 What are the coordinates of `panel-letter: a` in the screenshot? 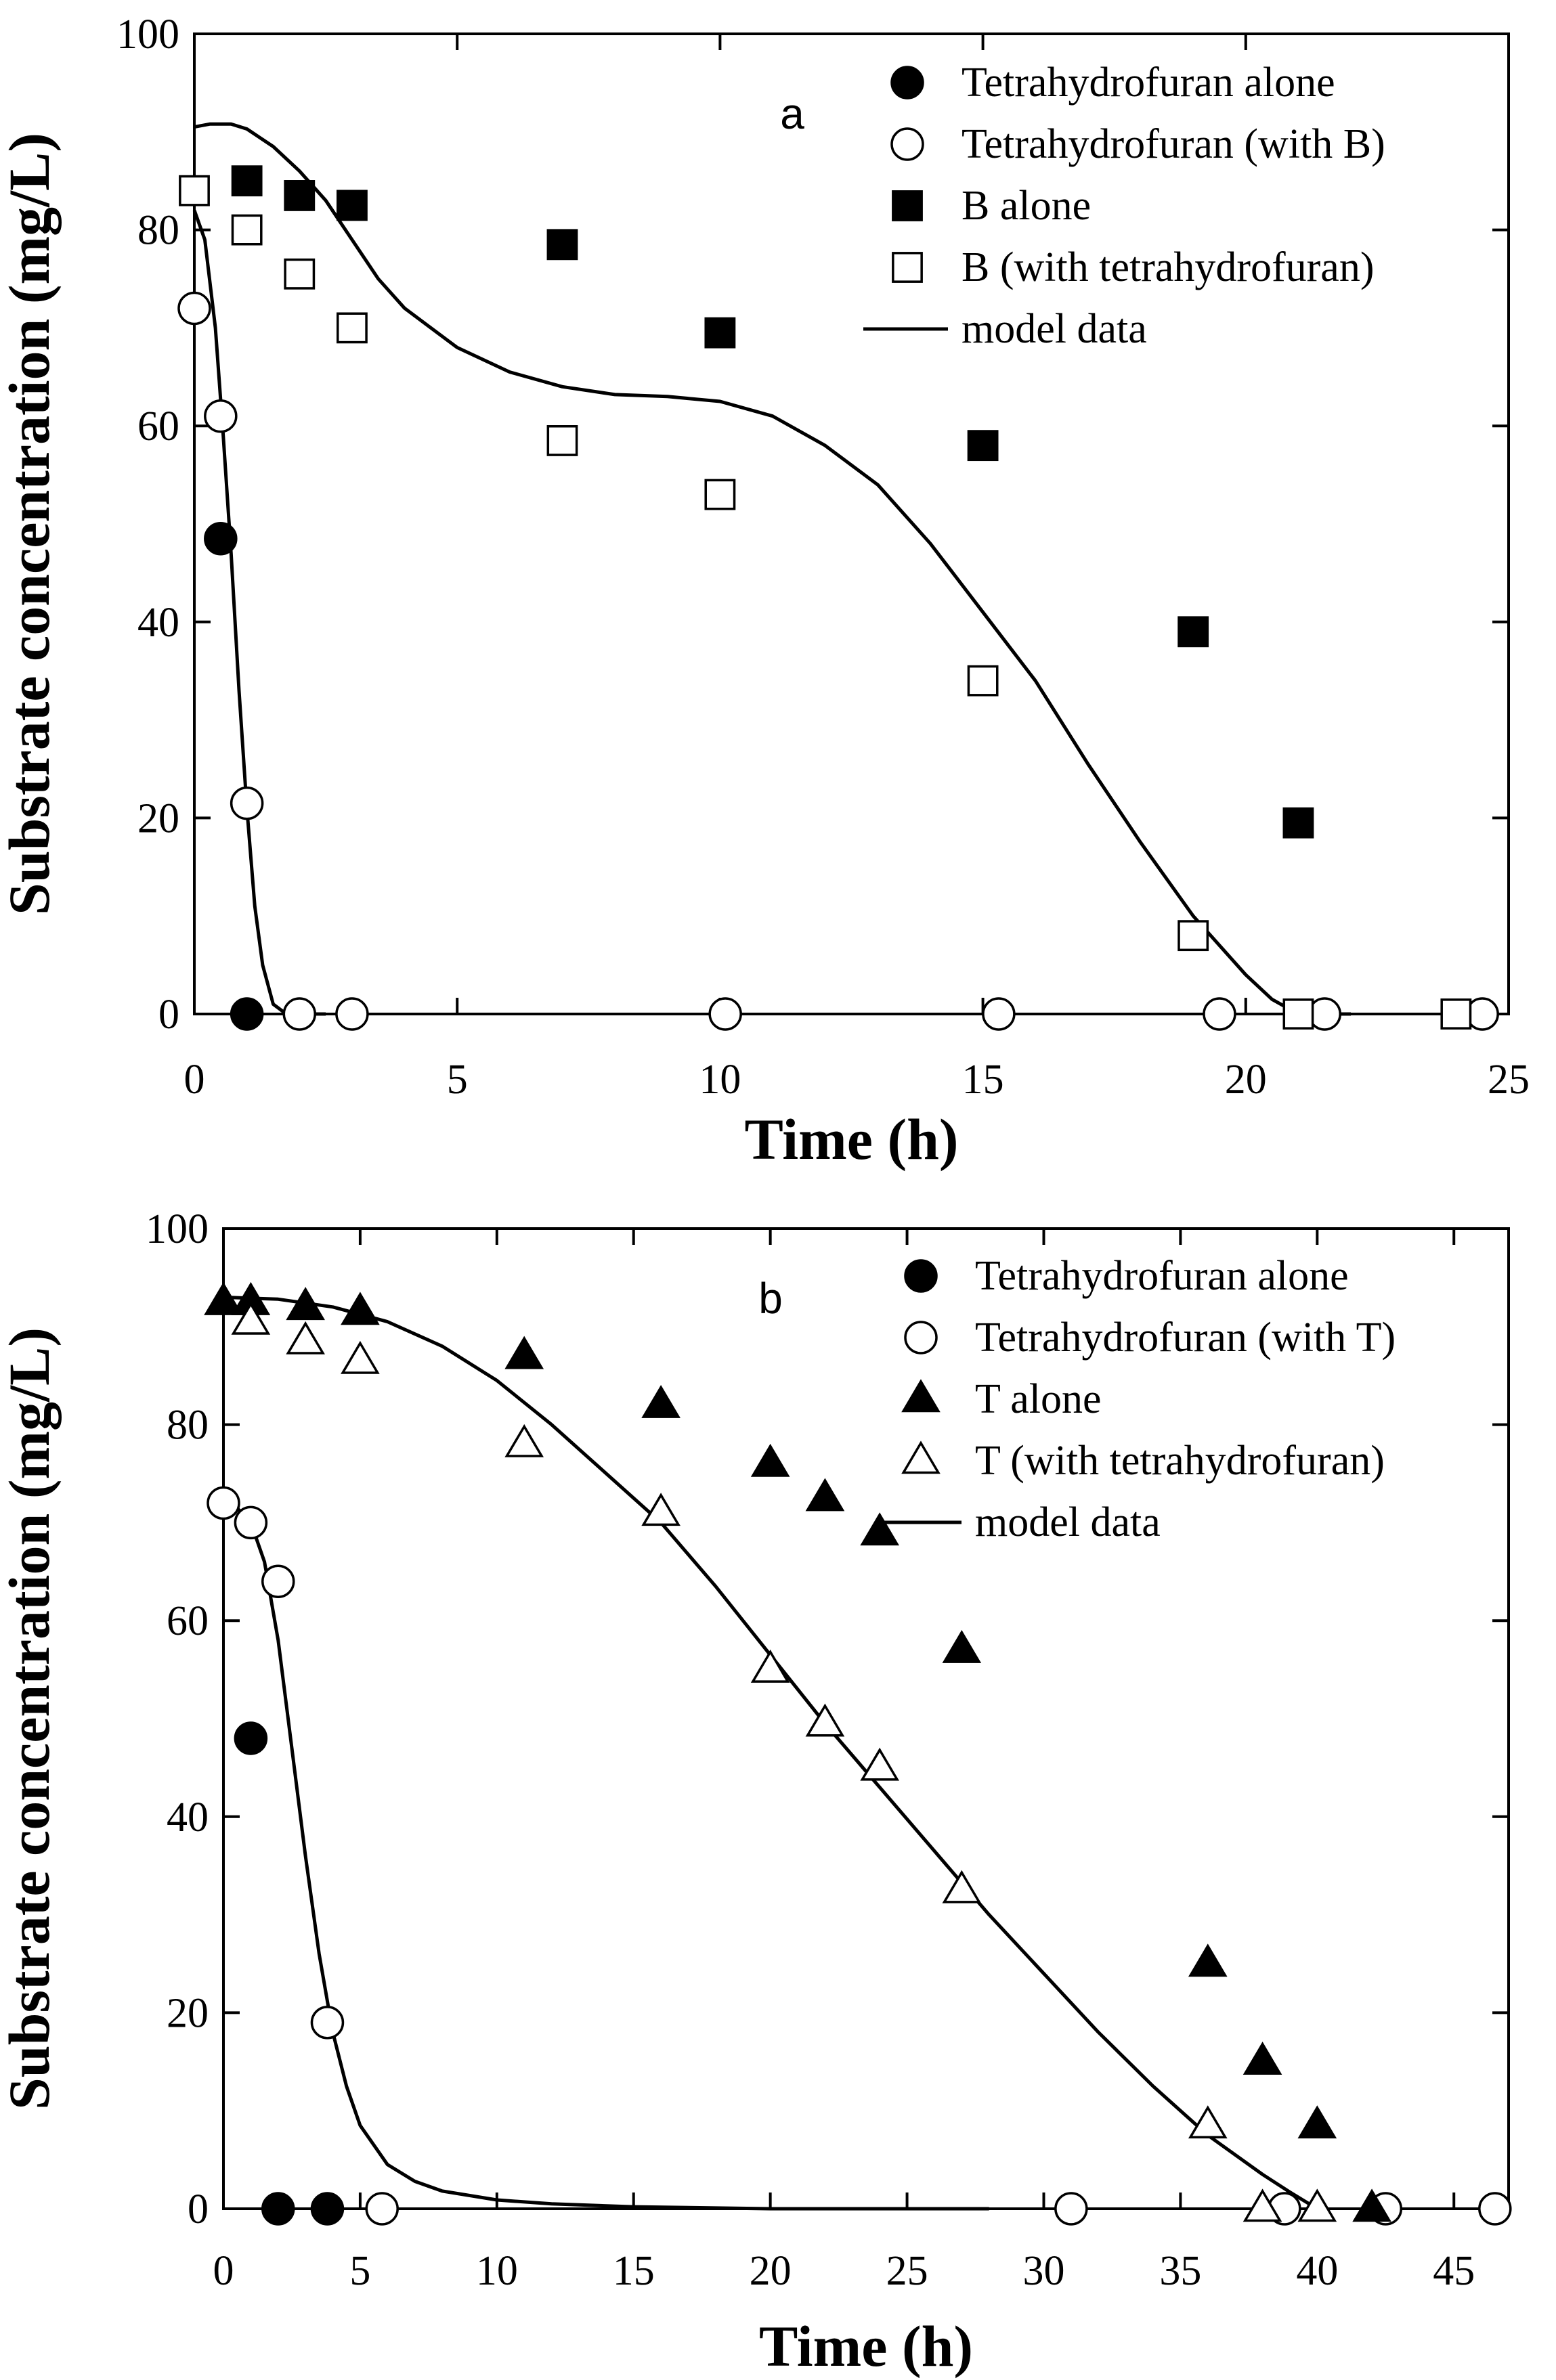 It's located at (792, 113).